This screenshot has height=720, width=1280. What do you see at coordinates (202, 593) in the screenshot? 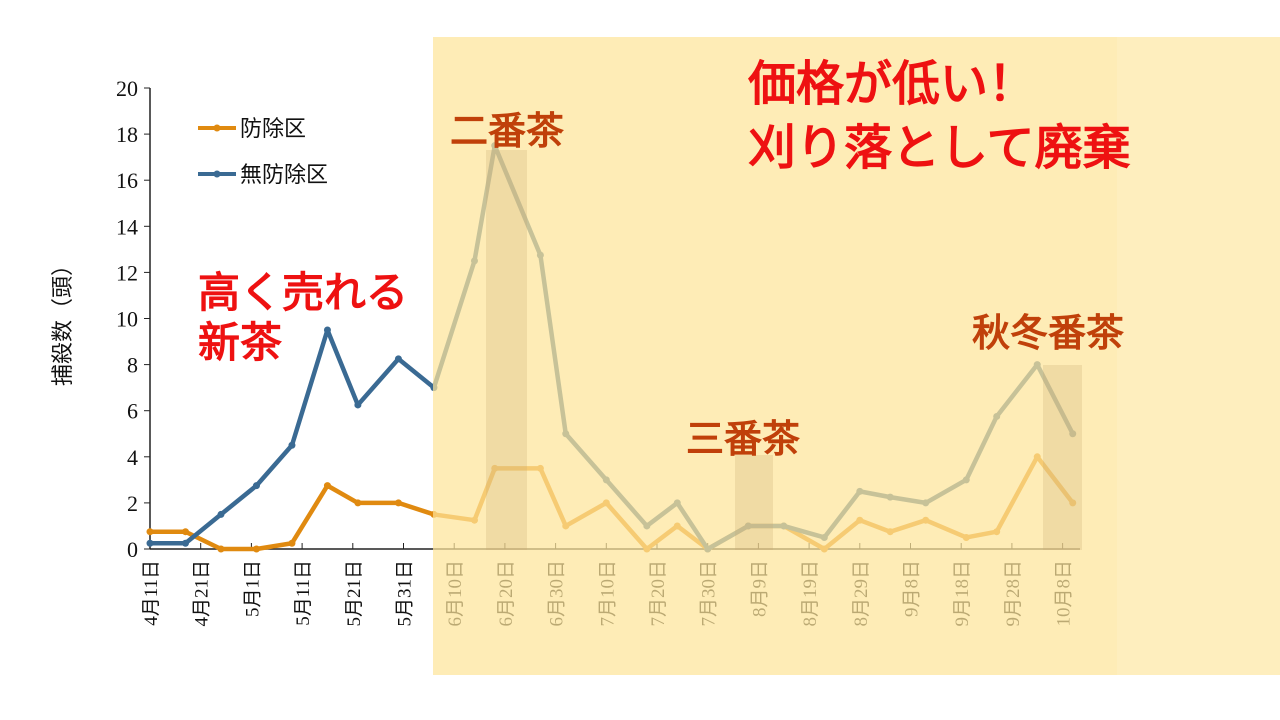
I see `x-tick-label: 4月21日` at bounding box center [202, 593].